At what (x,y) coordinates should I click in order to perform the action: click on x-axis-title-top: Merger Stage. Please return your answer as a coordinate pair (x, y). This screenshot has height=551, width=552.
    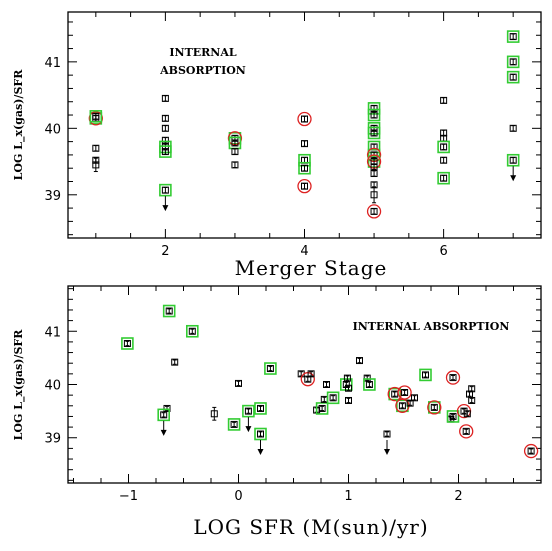
    Looking at the image, I should click on (311, 268).